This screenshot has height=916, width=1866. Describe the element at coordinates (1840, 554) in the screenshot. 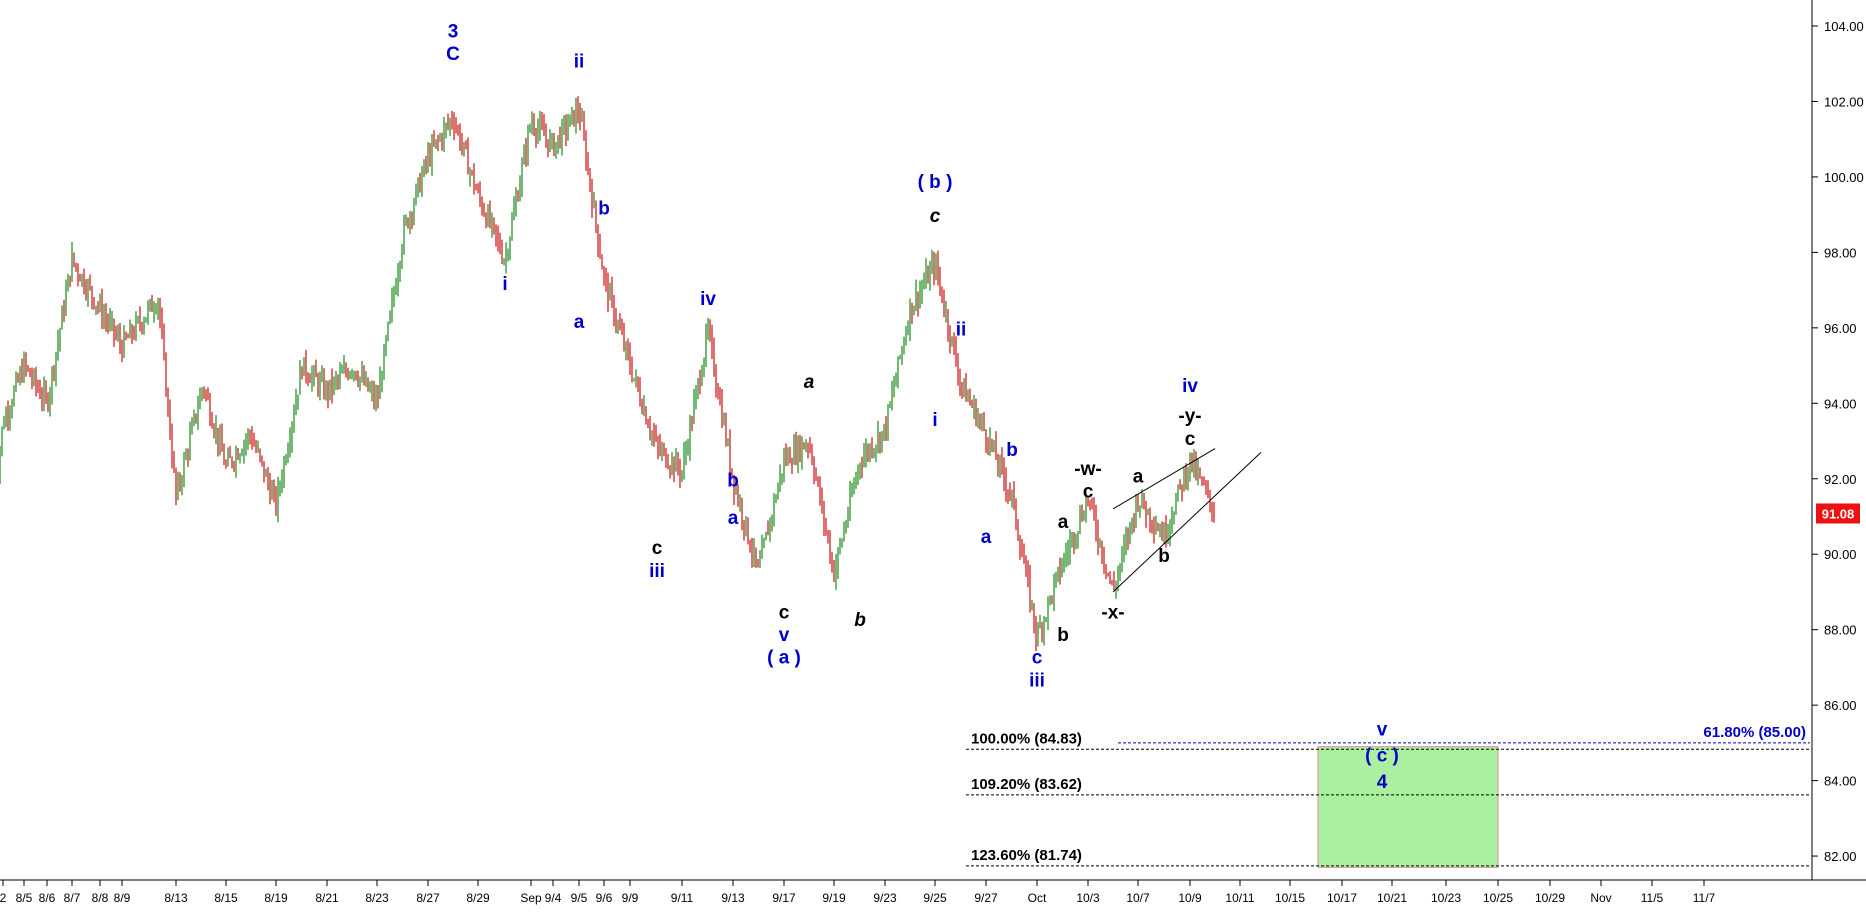

I see `y-tick-label: 90.00` at that location.